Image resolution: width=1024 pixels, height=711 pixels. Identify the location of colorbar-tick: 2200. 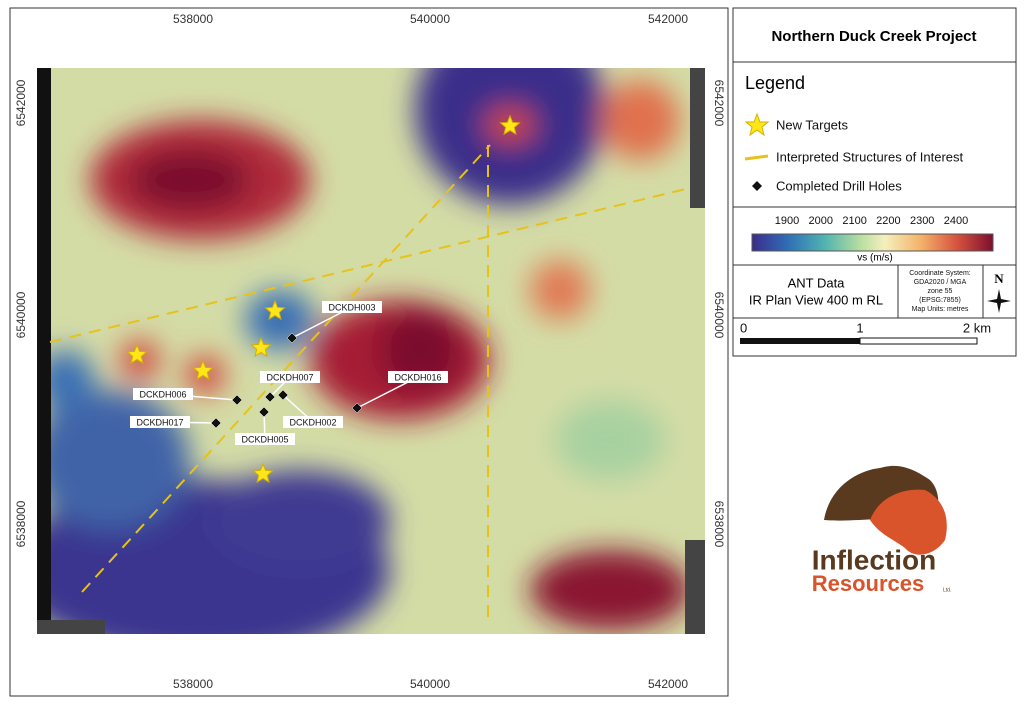
(888, 221).